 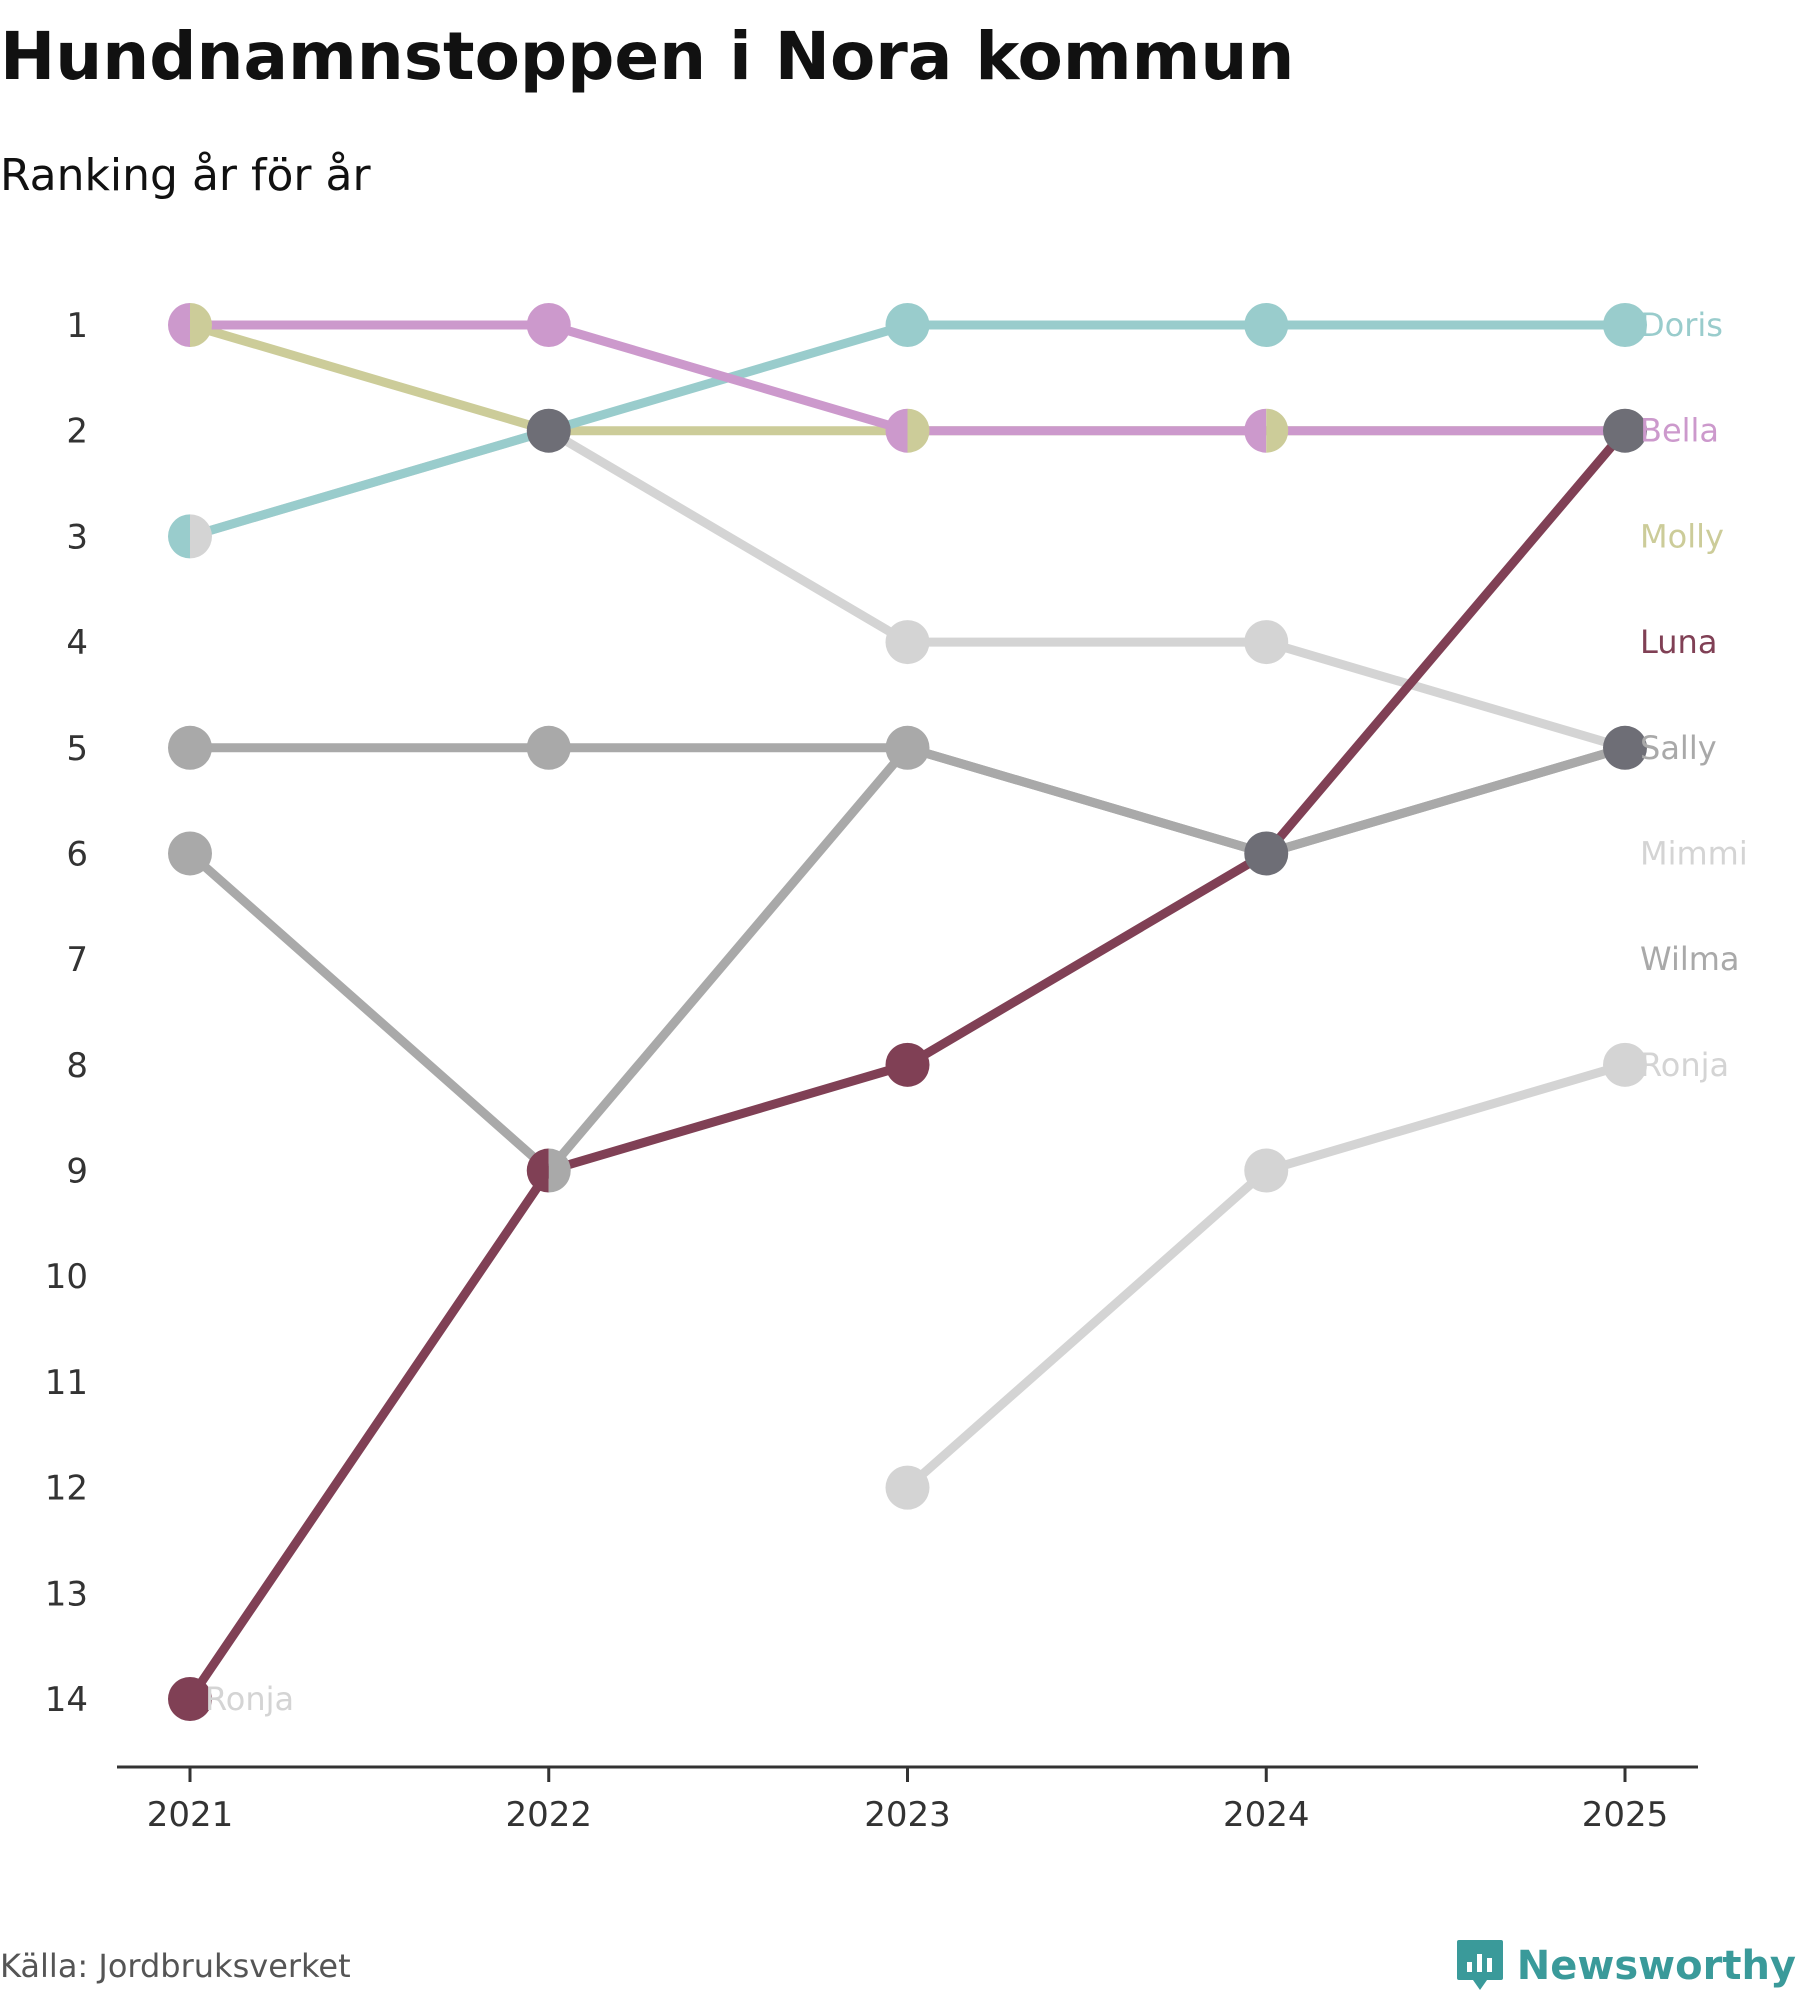 I want to click on y-axis-tick-label: 10, so click(x=66, y=1277).